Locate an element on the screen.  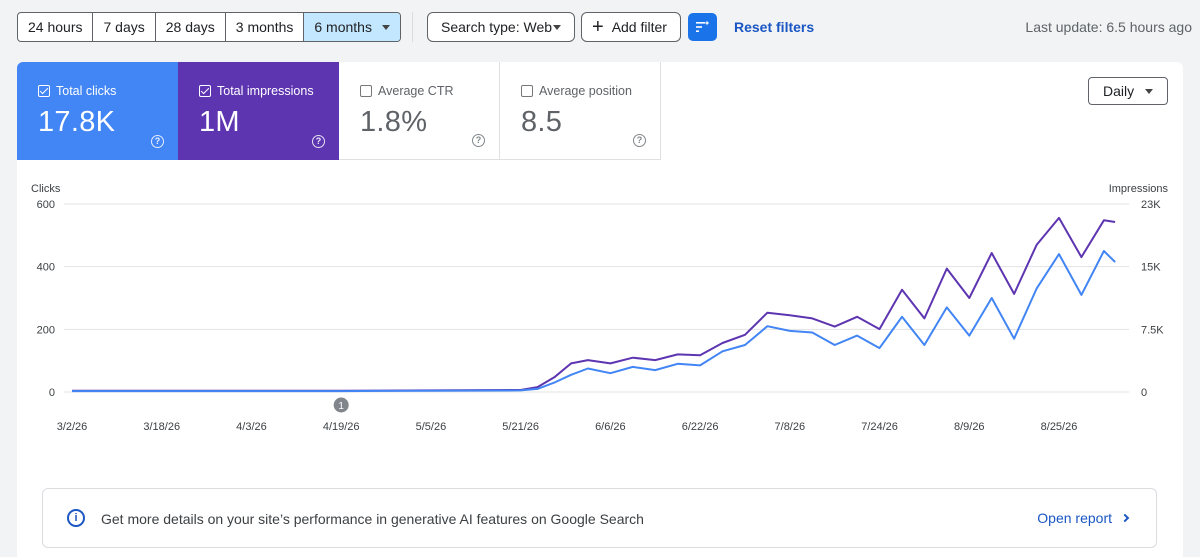
metric-header: Average CTR is located at coordinates (407, 91).